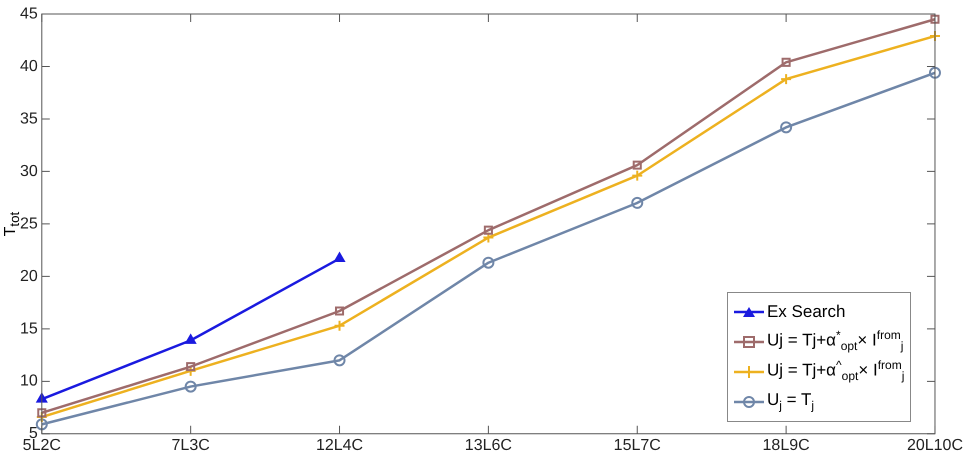  What do you see at coordinates (637, 445) in the screenshot?
I see `x-tick-label: 15L7C` at bounding box center [637, 445].